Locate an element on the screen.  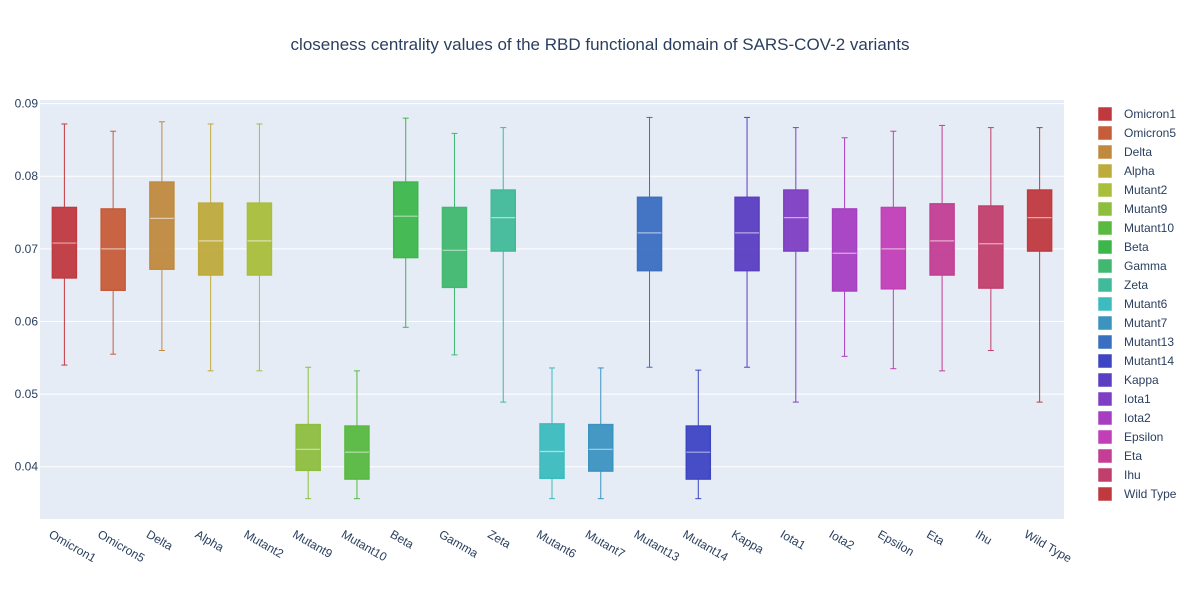
legend-item-wild-type: Wild Type is located at coordinates (1137, 494).